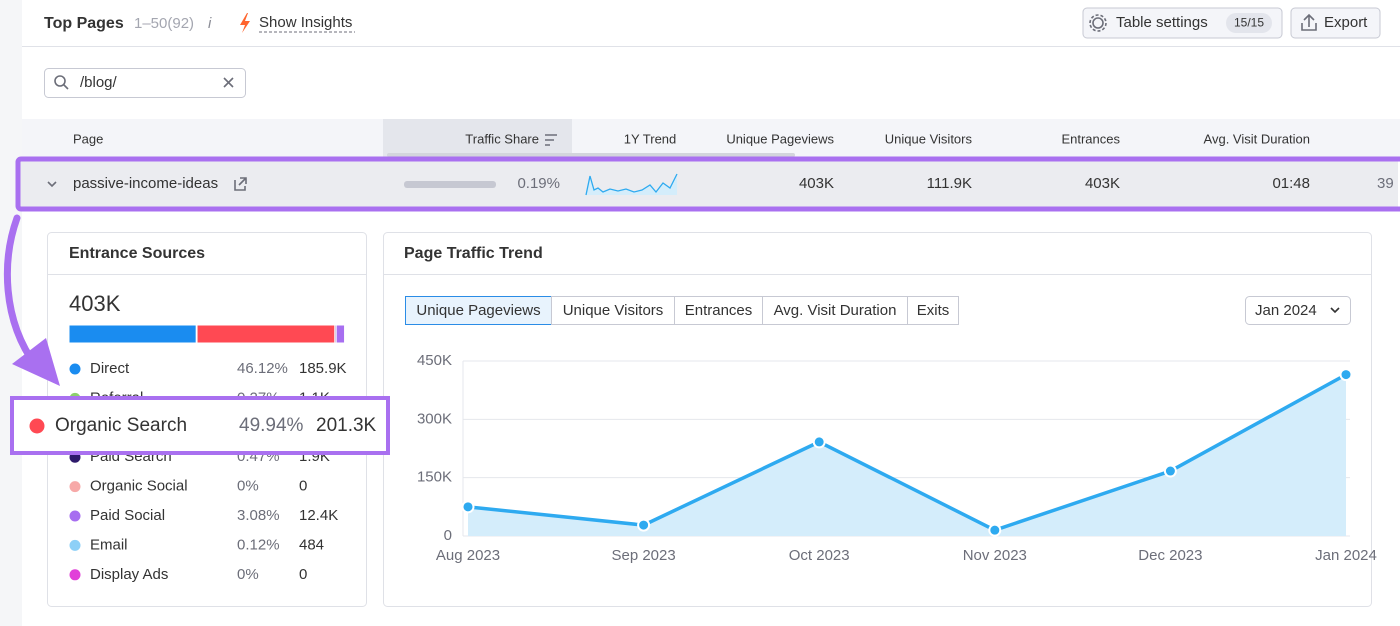  I want to click on source-name: Paid Social, so click(127, 515).